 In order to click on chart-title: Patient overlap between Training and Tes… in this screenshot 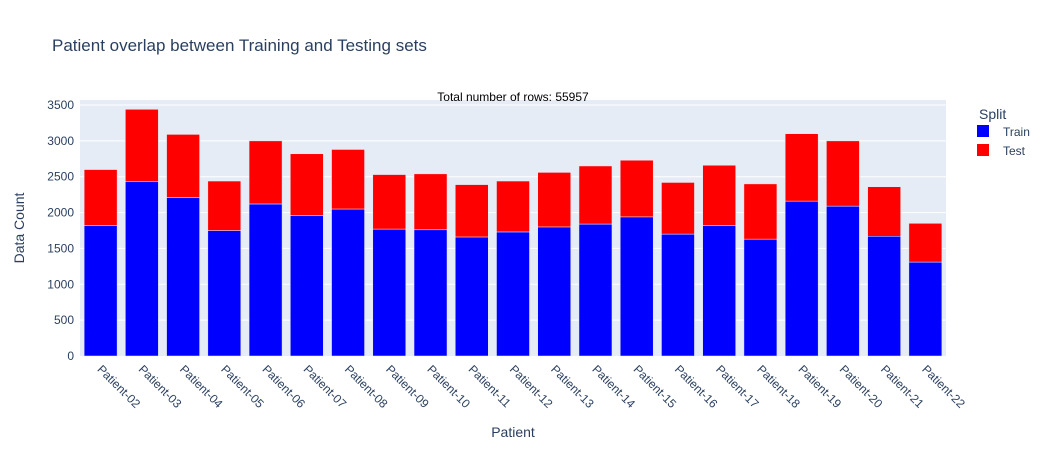, I will do `click(239, 45)`.